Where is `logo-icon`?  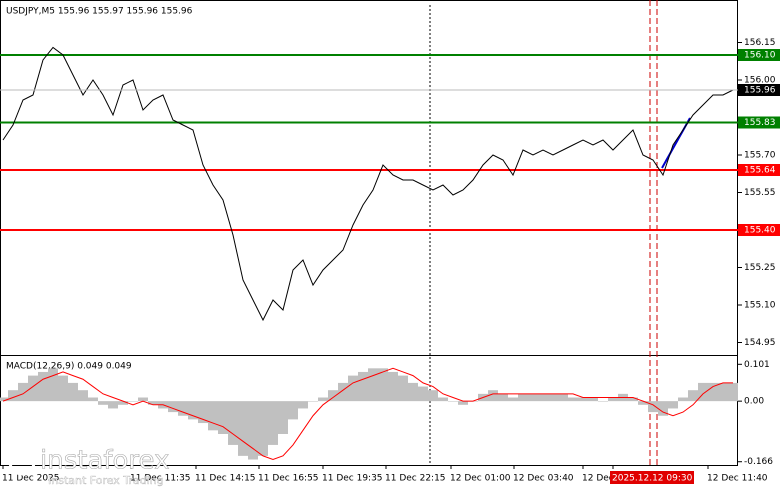
logo-icon is located at coordinates (22, 462).